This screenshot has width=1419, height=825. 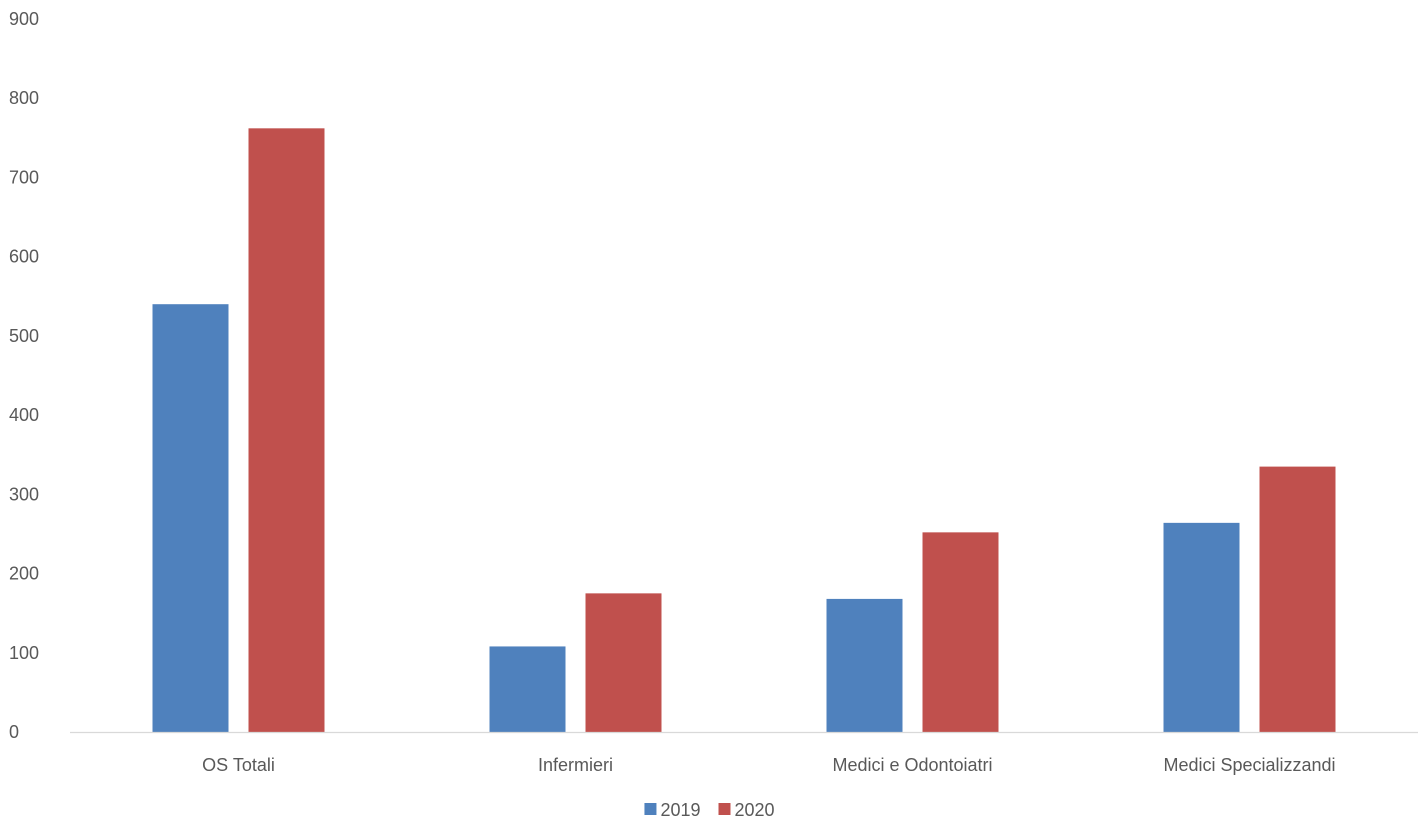 What do you see at coordinates (24, 257) in the screenshot?
I see `y-tick-label: 600` at bounding box center [24, 257].